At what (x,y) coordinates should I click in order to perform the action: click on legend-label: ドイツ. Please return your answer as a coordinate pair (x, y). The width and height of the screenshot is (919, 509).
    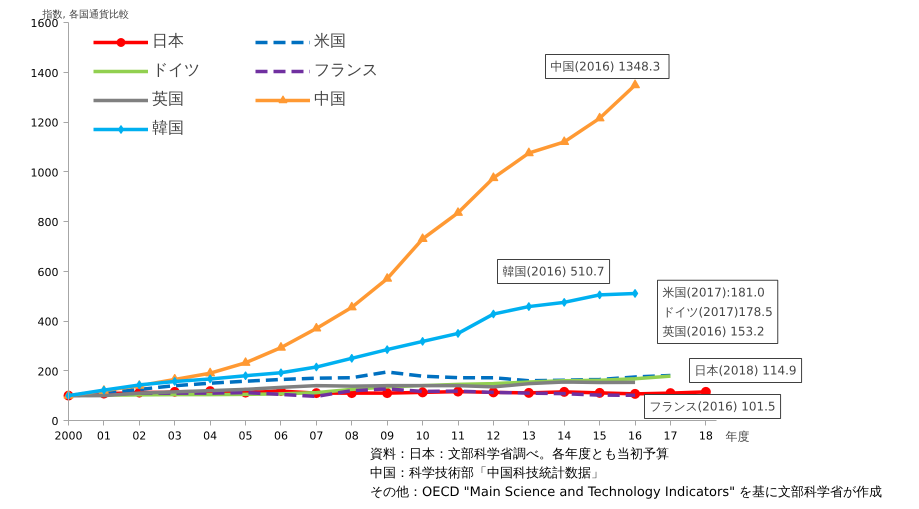
    Looking at the image, I should click on (176, 70).